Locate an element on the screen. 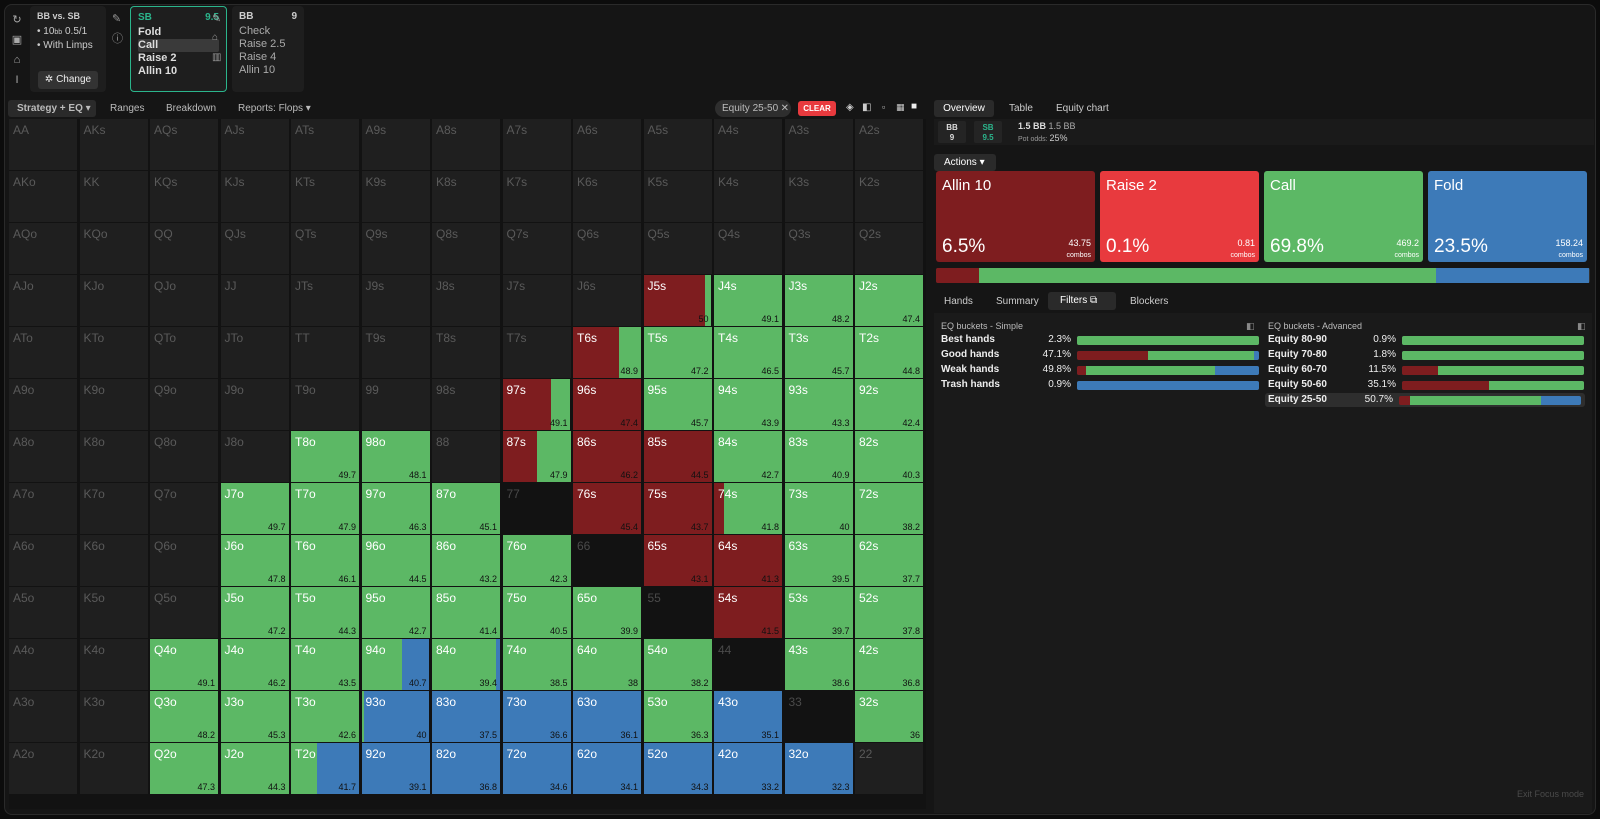  action-box-allin-10: Allin 10 6.5% 43.75 combos is located at coordinates (1015, 216).